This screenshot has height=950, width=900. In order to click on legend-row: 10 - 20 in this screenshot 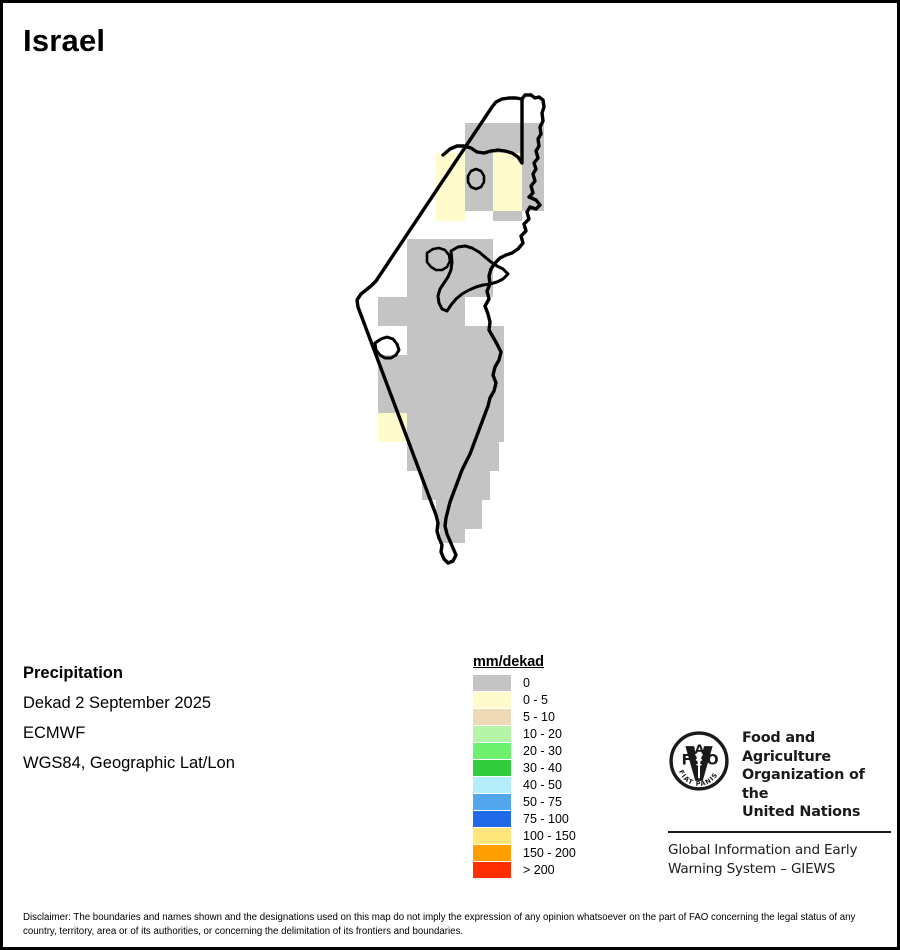, I will do `click(524, 733)`.